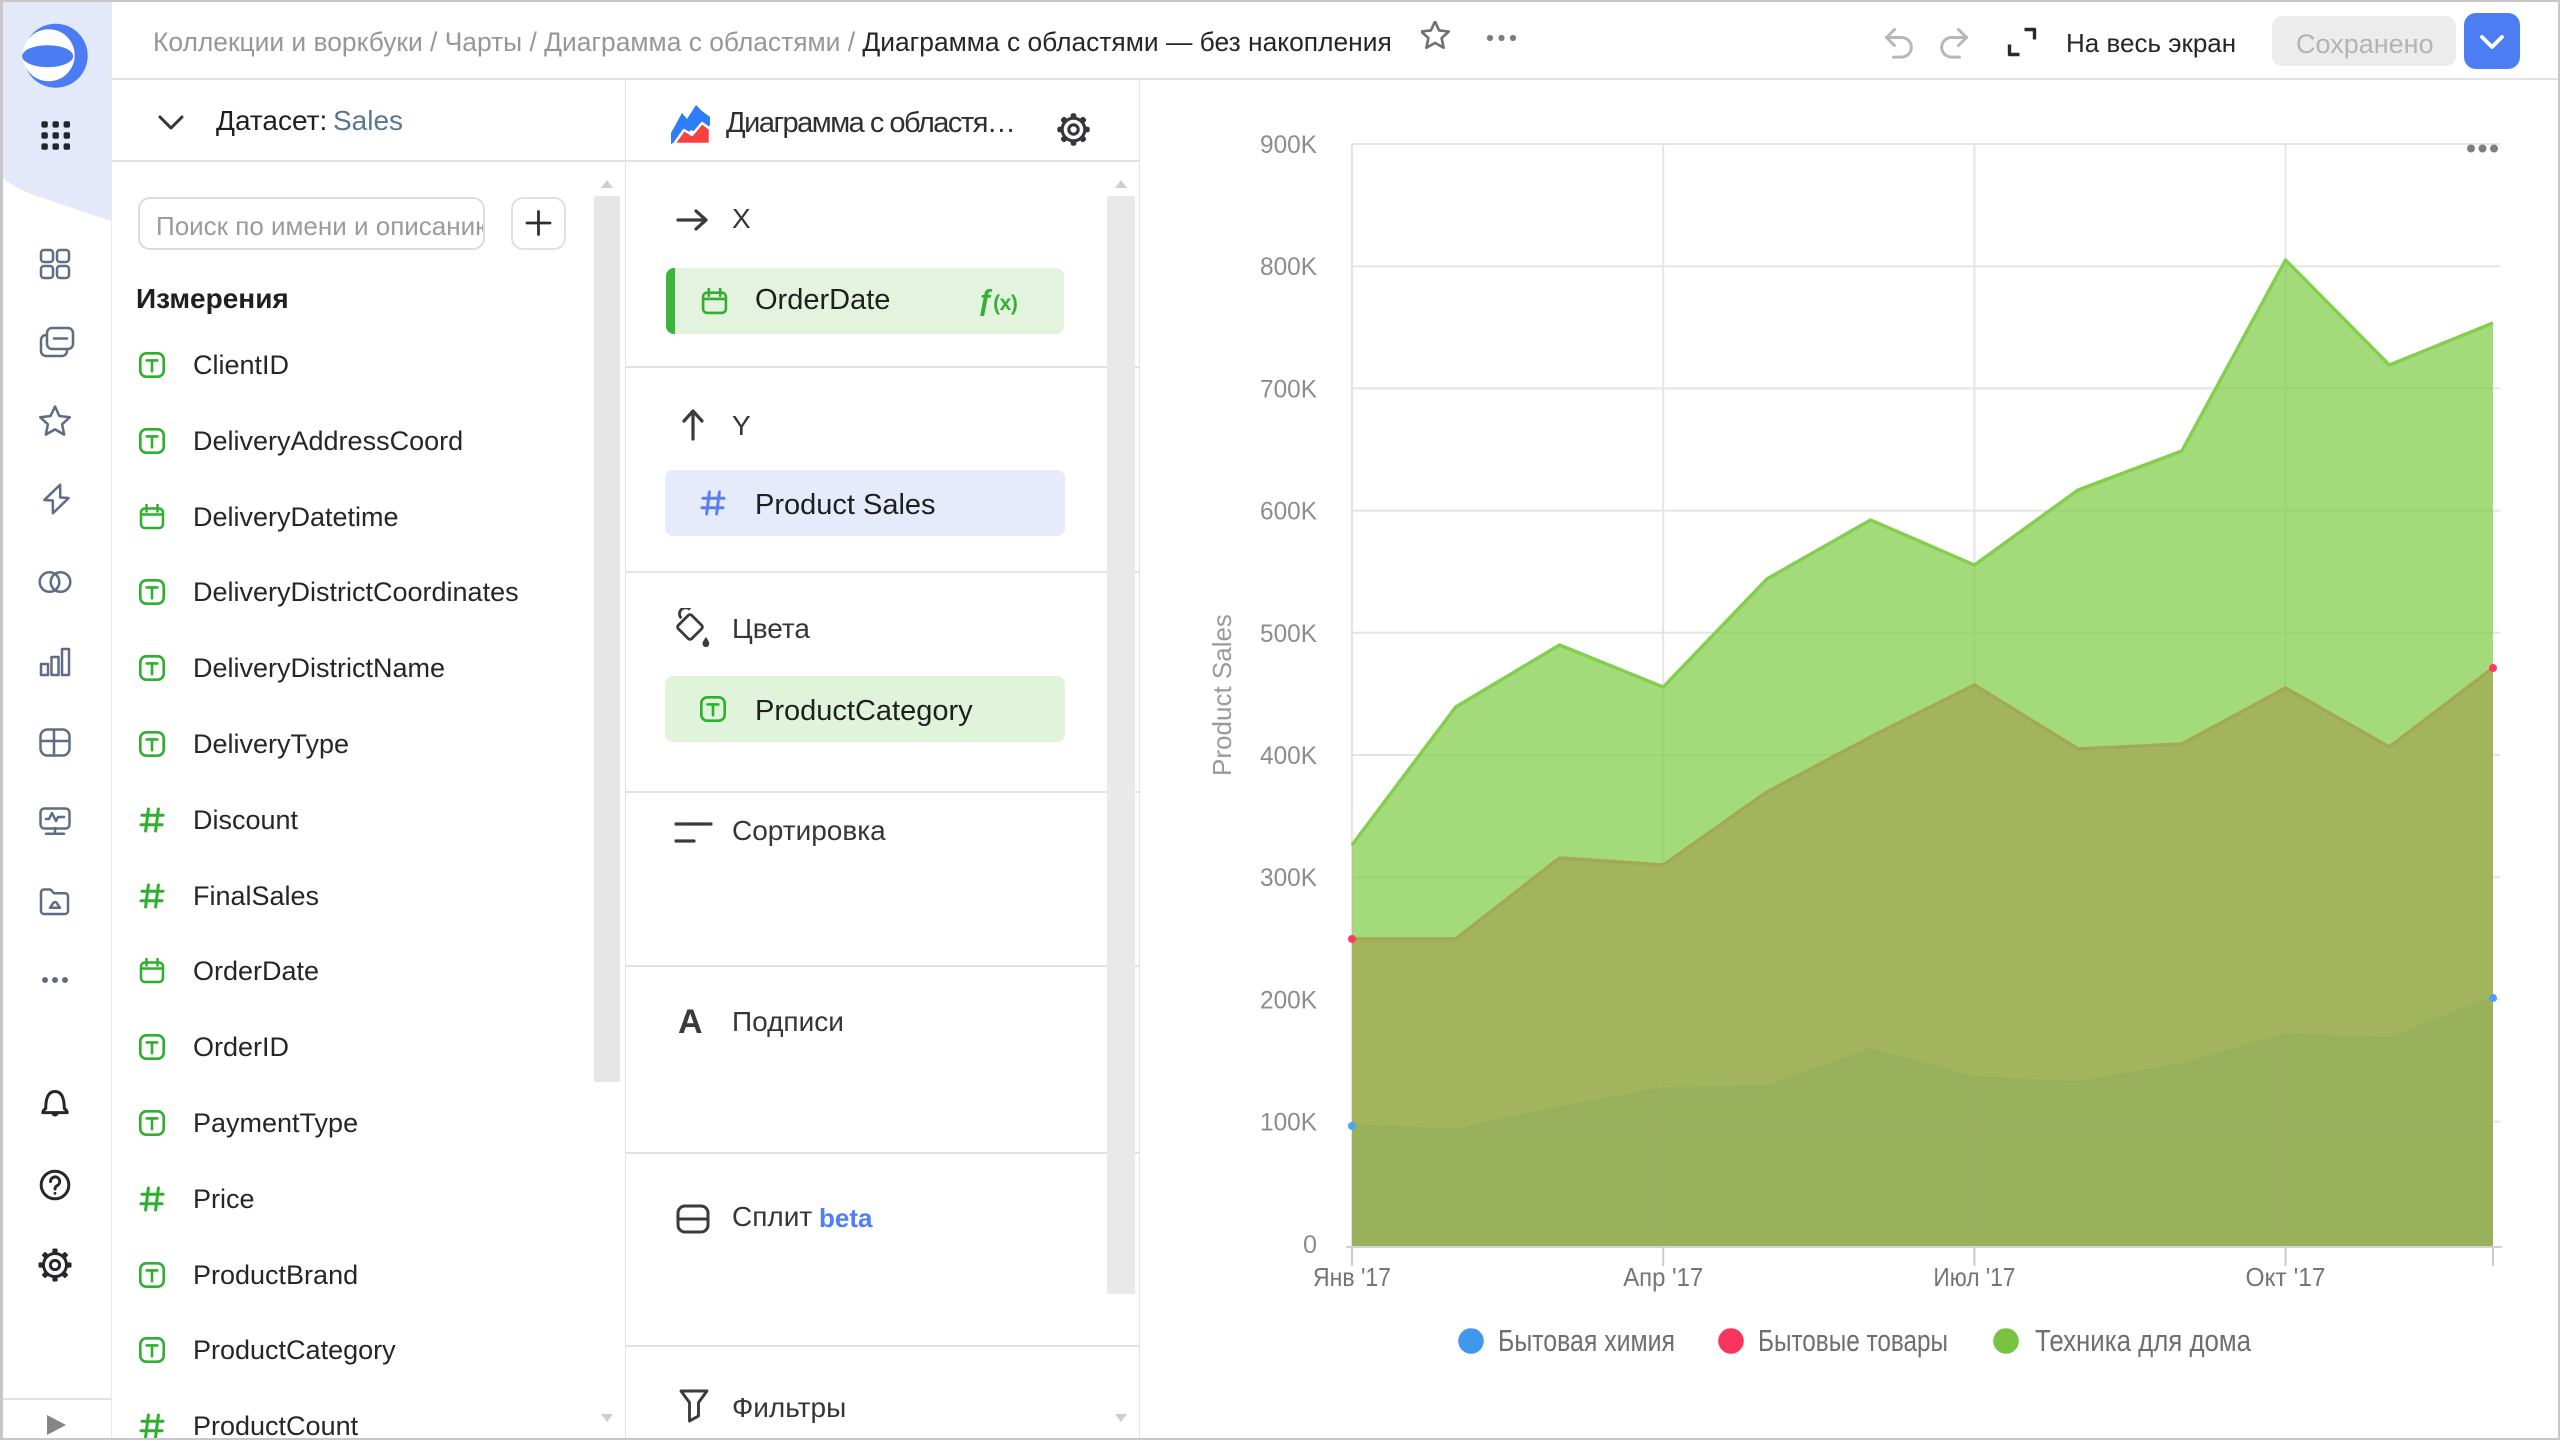 The height and width of the screenshot is (1440, 2560). Describe the element at coordinates (1288, 878) in the screenshot. I see `svg-text: 300K` at that location.